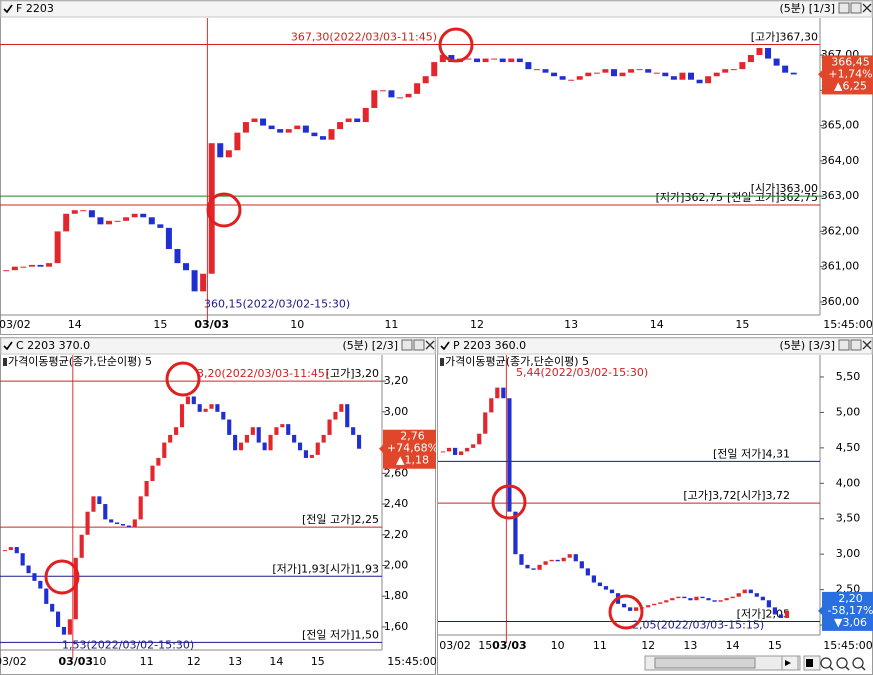  I want to click on last-price-text: 2,76, so click(412, 436).